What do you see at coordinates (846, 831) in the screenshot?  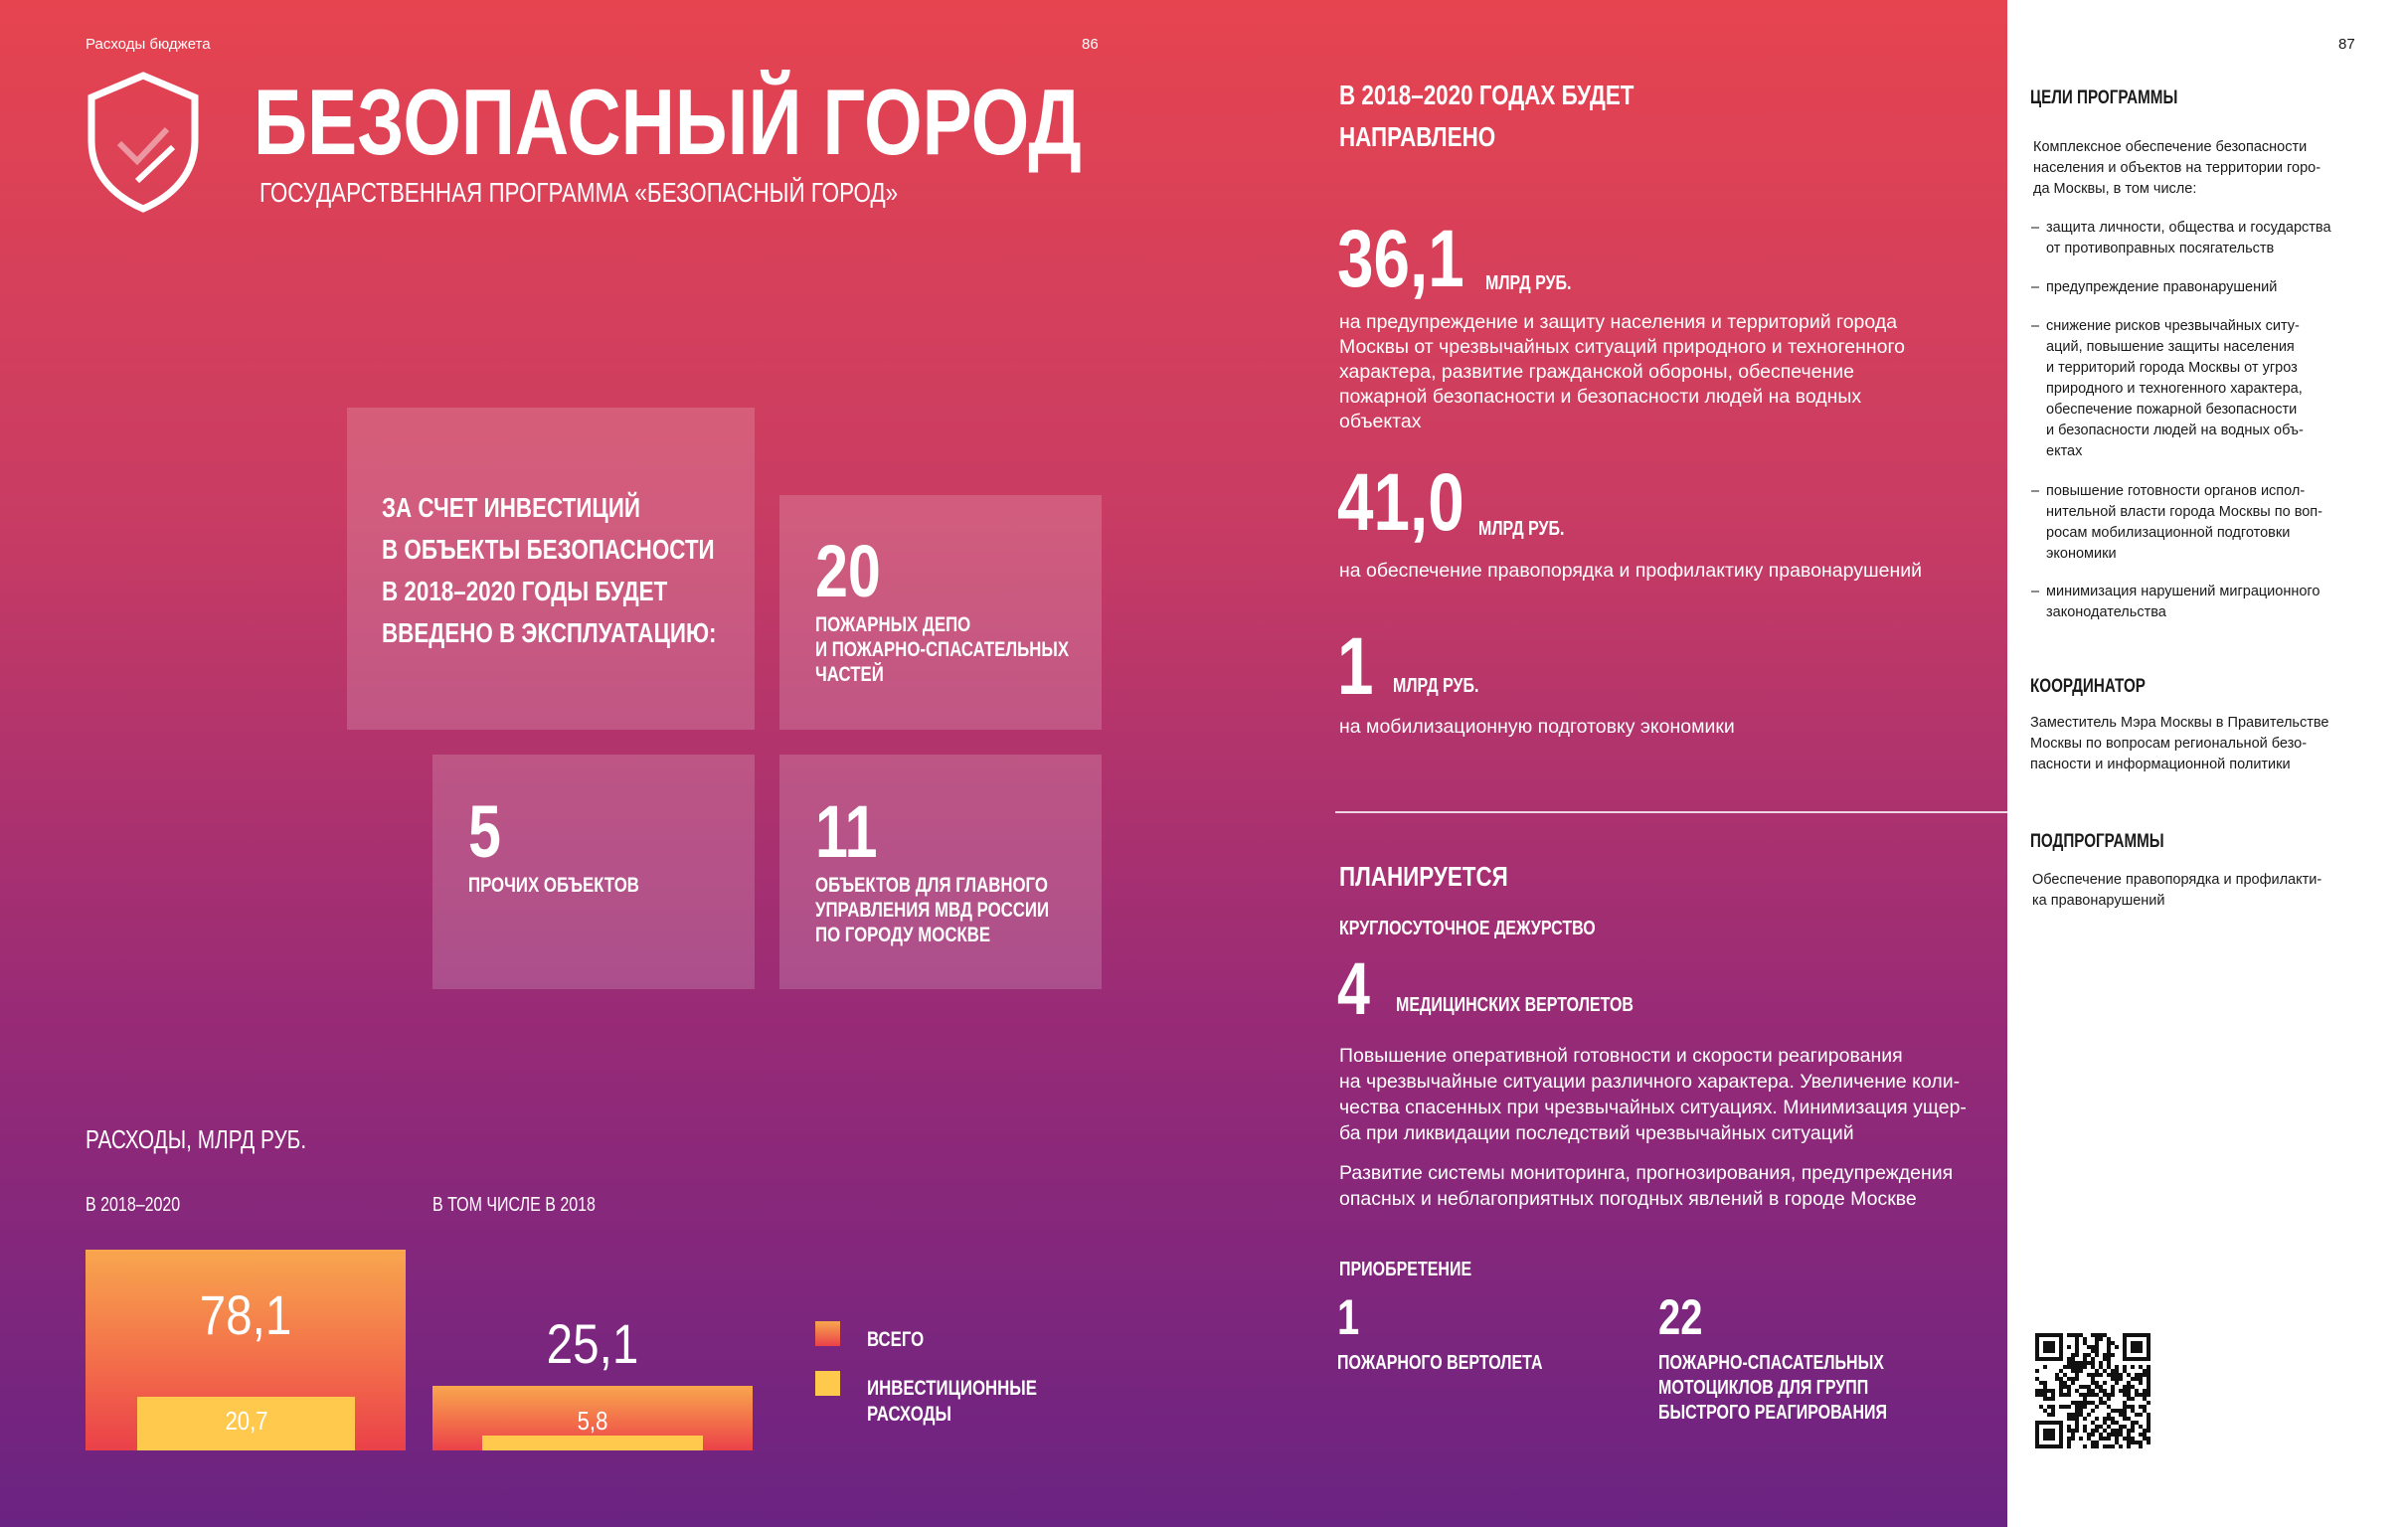 I see `tile-number: 11` at bounding box center [846, 831].